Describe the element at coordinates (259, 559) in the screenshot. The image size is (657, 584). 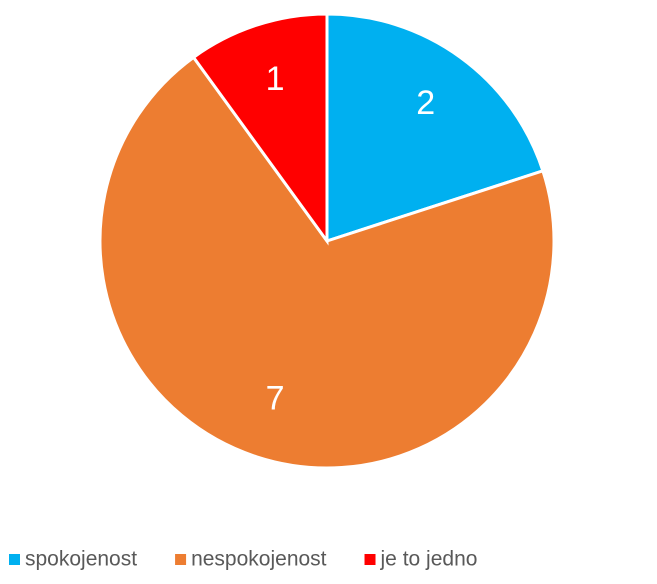
I see `legend-label: nespokojenost` at that location.